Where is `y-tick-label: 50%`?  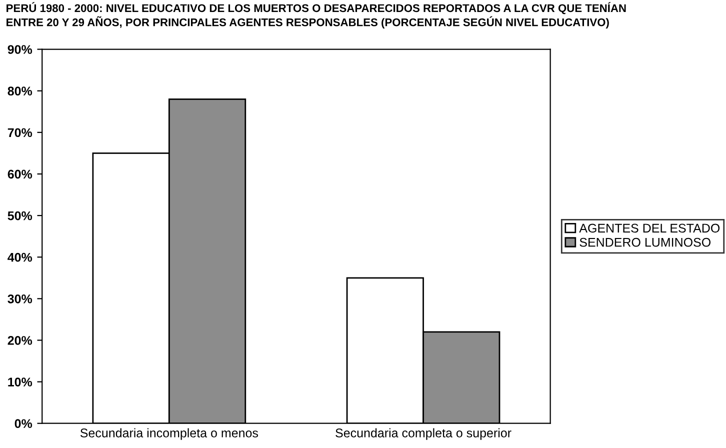
y-tick-label: 50% is located at coordinates (20, 215).